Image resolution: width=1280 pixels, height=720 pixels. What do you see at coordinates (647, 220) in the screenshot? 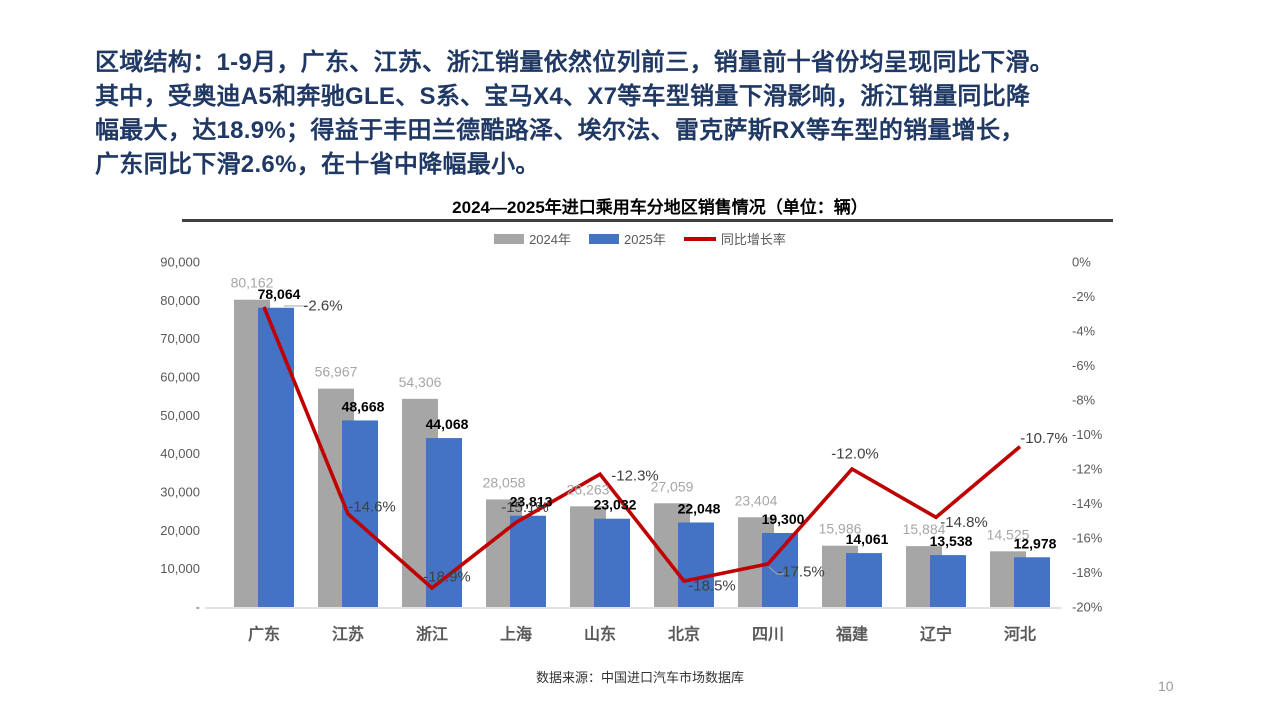
I see `title-underline` at bounding box center [647, 220].